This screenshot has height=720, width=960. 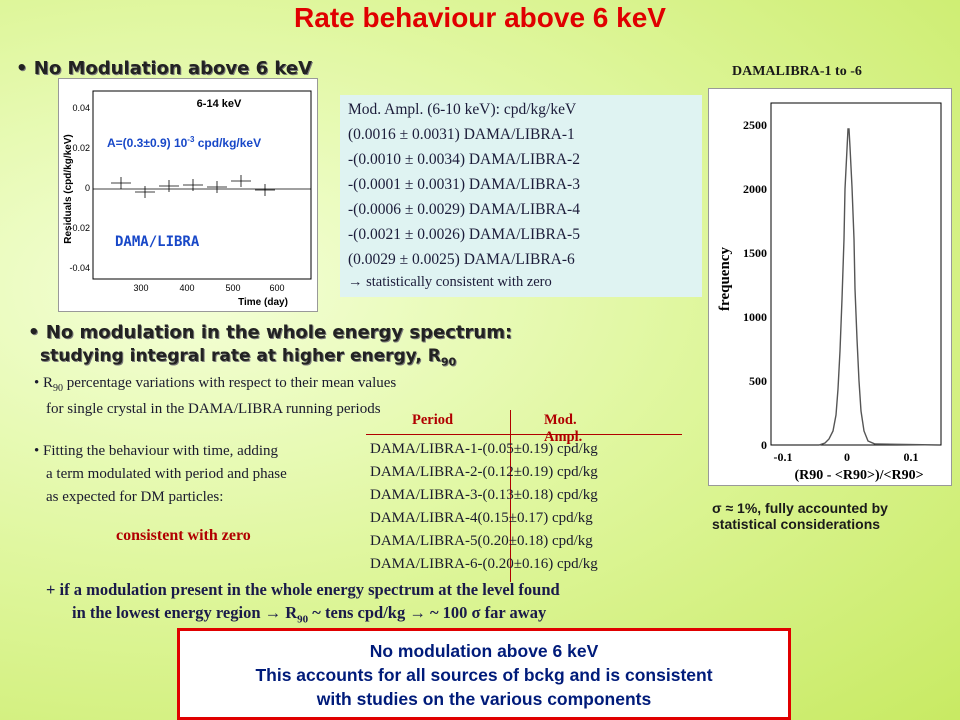 What do you see at coordinates (755, 253) in the screenshot?
I see `hist-ytick: 1500` at bounding box center [755, 253].